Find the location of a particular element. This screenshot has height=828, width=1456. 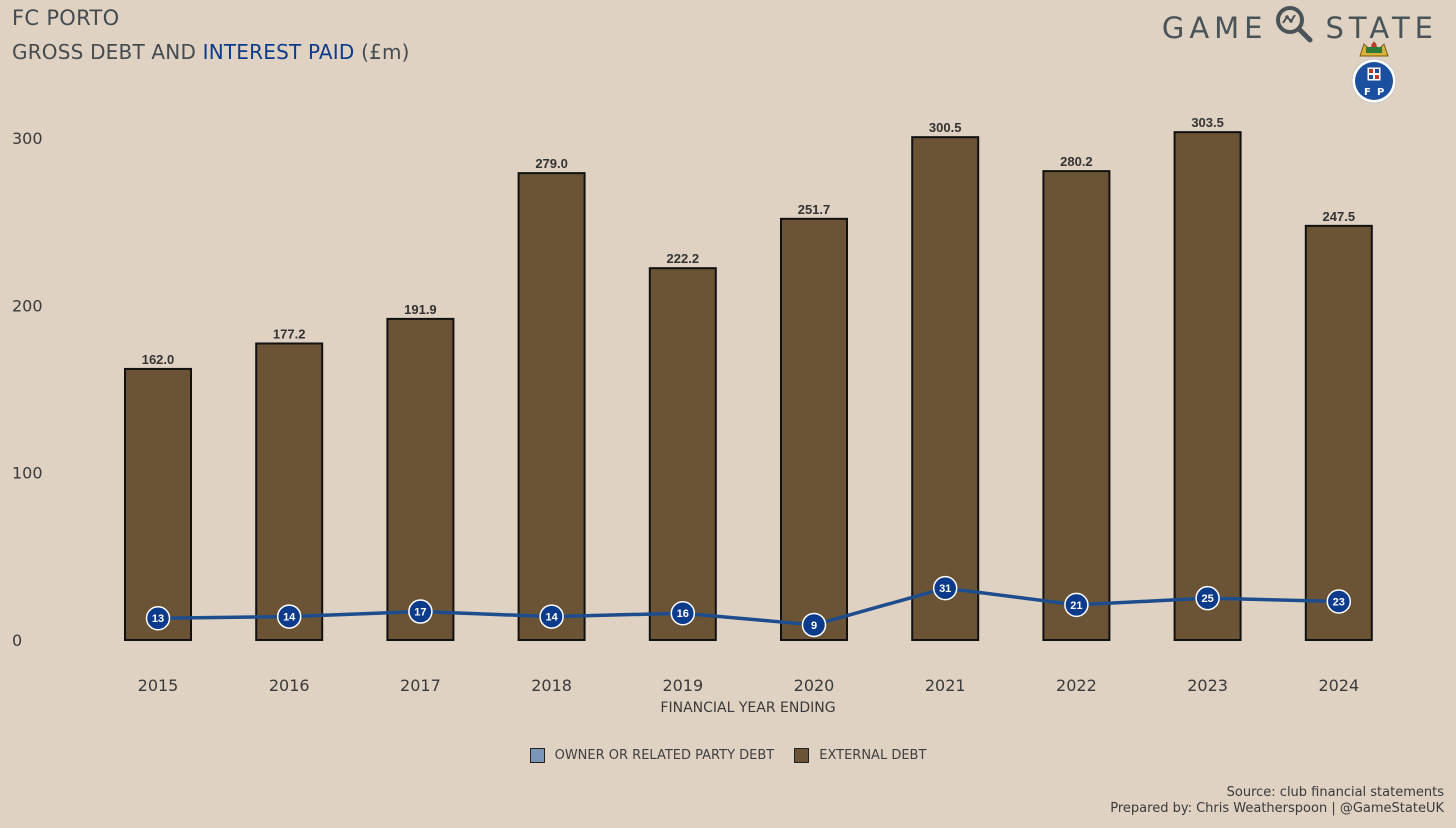

bar-value-label: 162.0 is located at coordinates (158, 359).